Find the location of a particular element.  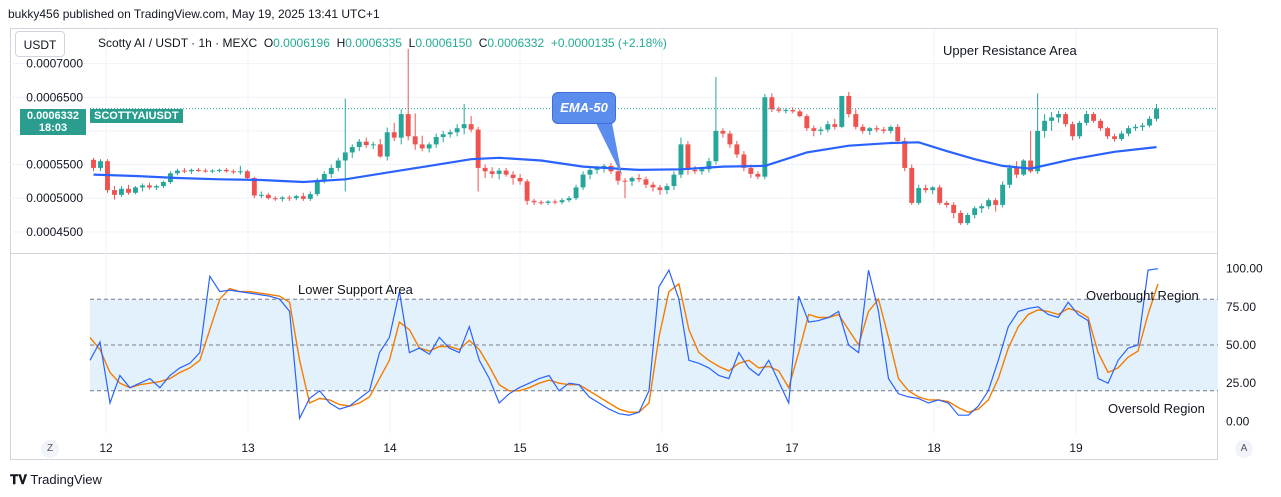

symbol-name: Scotty AI / USDT · 1h · MEXC is located at coordinates (178, 43).